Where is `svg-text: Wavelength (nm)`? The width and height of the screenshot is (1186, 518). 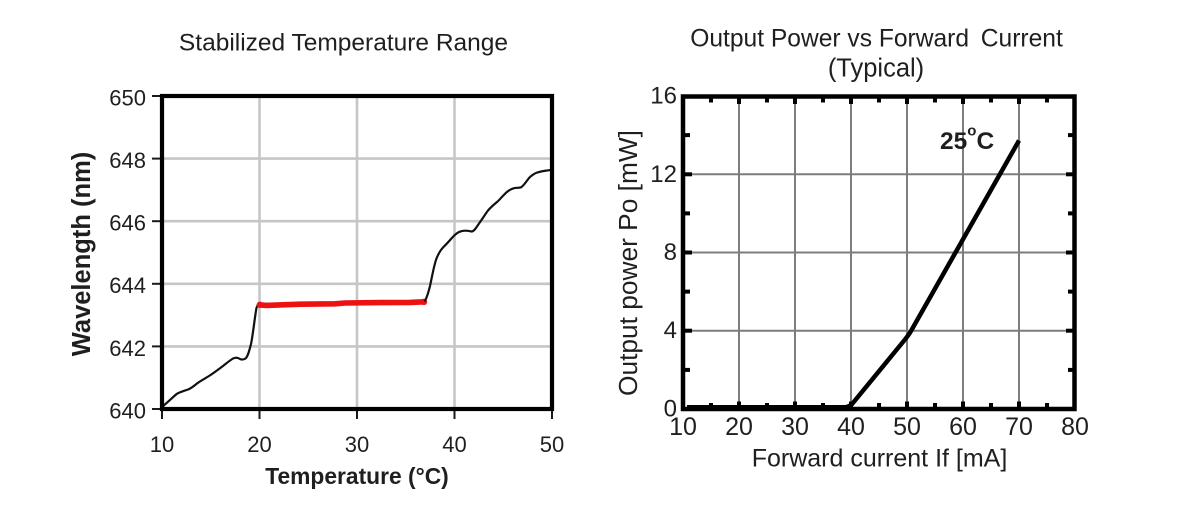 svg-text: Wavelength (nm) is located at coordinates (82, 254).